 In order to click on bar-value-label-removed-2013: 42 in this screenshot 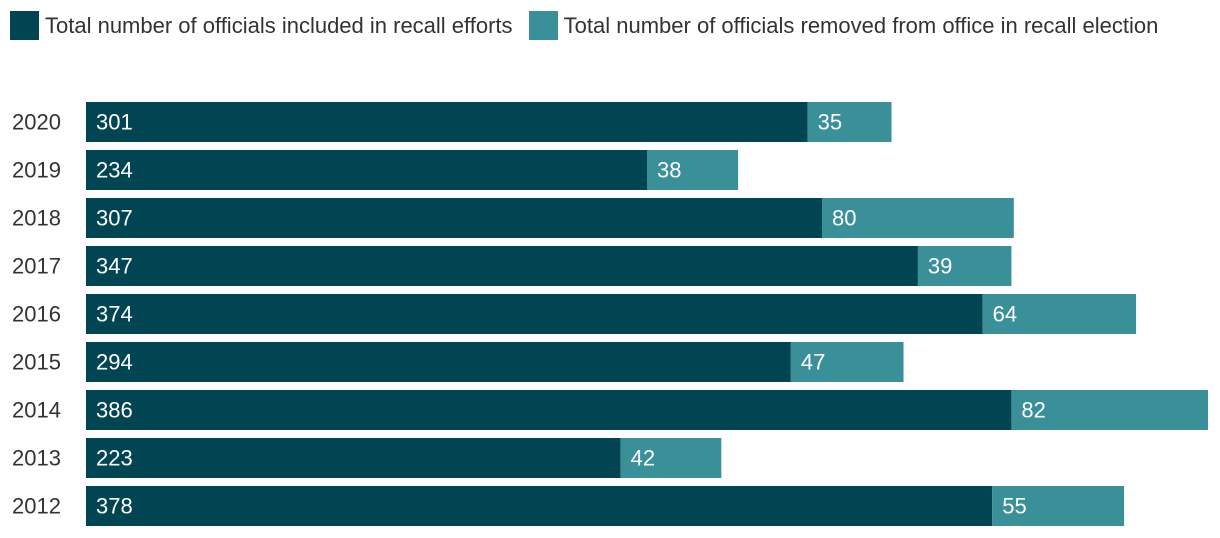, I will do `click(643, 458)`.